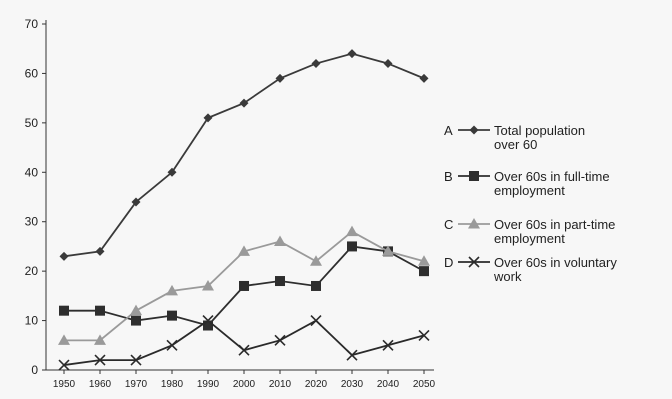 The image size is (672, 399). Describe the element at coordinates (244, 384) in the screenshot. I see `x-tick-label: 2000` at that location.